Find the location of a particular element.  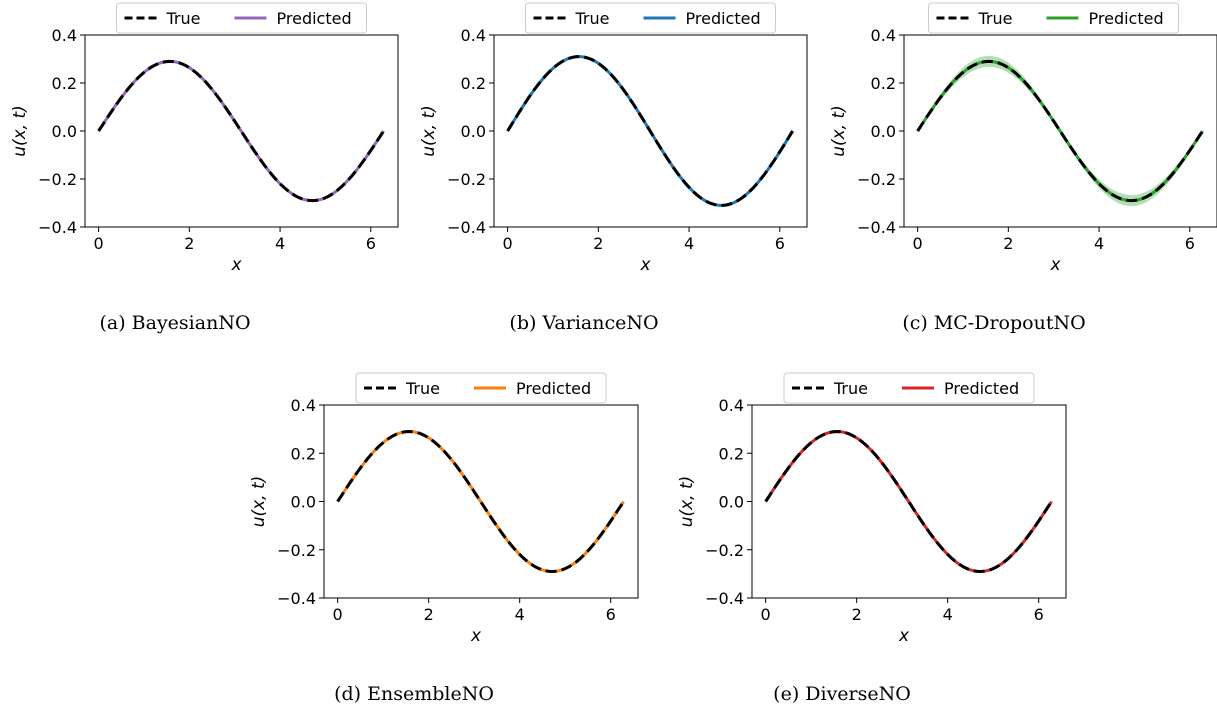

panel-caption: (b) VarianceNO is located at coordinates (583, 323).